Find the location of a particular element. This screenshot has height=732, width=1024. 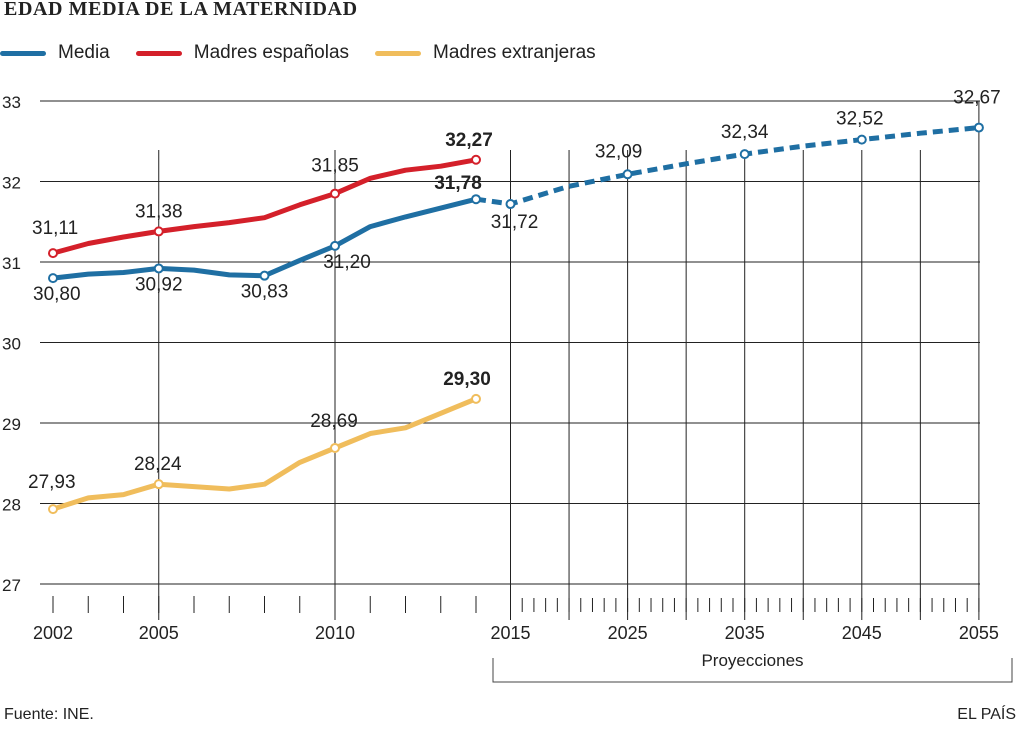

y-tick-label: 32 is located at coordinates (11, 183).